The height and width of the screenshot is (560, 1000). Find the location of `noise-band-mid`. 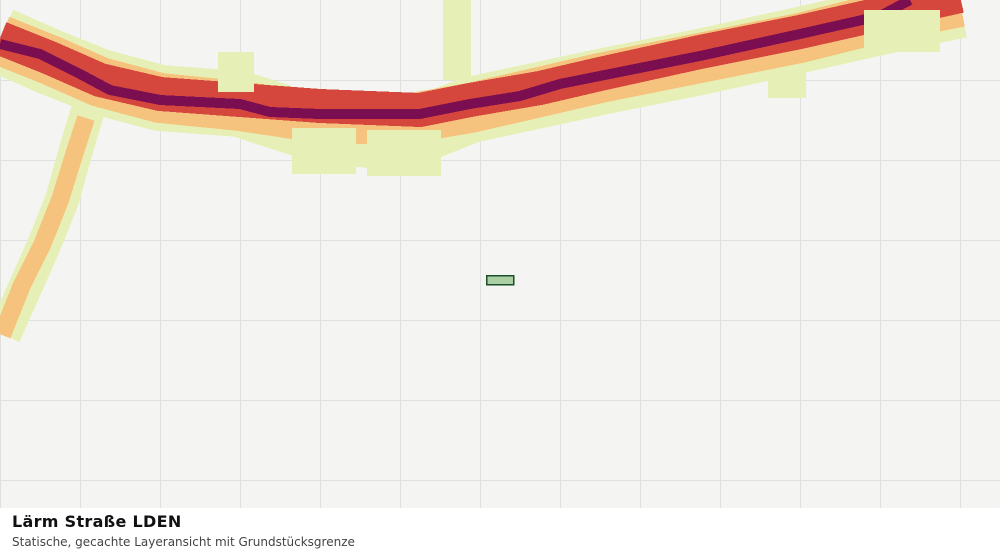

noise-band-mid is located at coordinates (47, 227).